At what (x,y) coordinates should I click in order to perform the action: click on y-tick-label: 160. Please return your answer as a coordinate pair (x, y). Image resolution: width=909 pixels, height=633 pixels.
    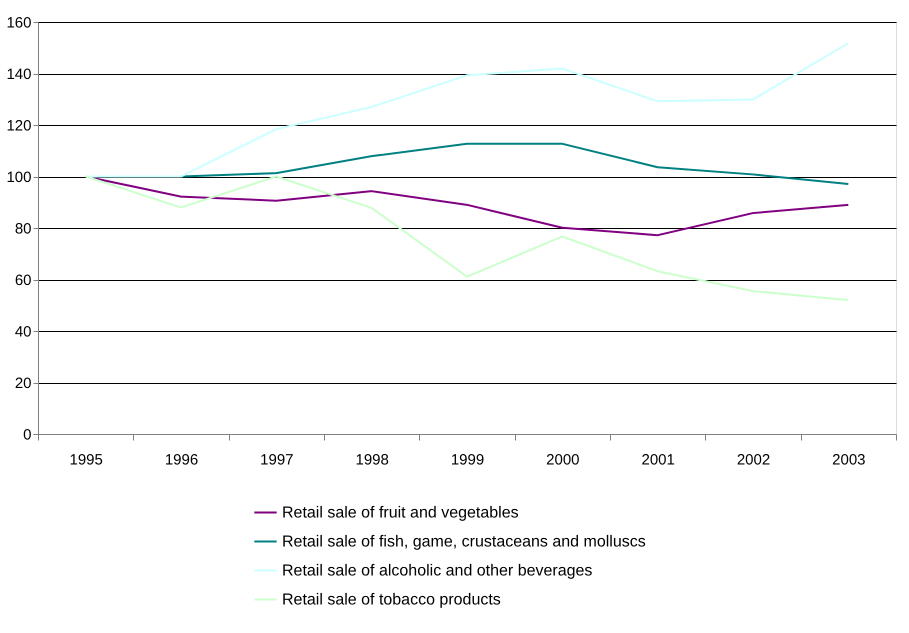
    Looking at the image, I should click on (19, 23).